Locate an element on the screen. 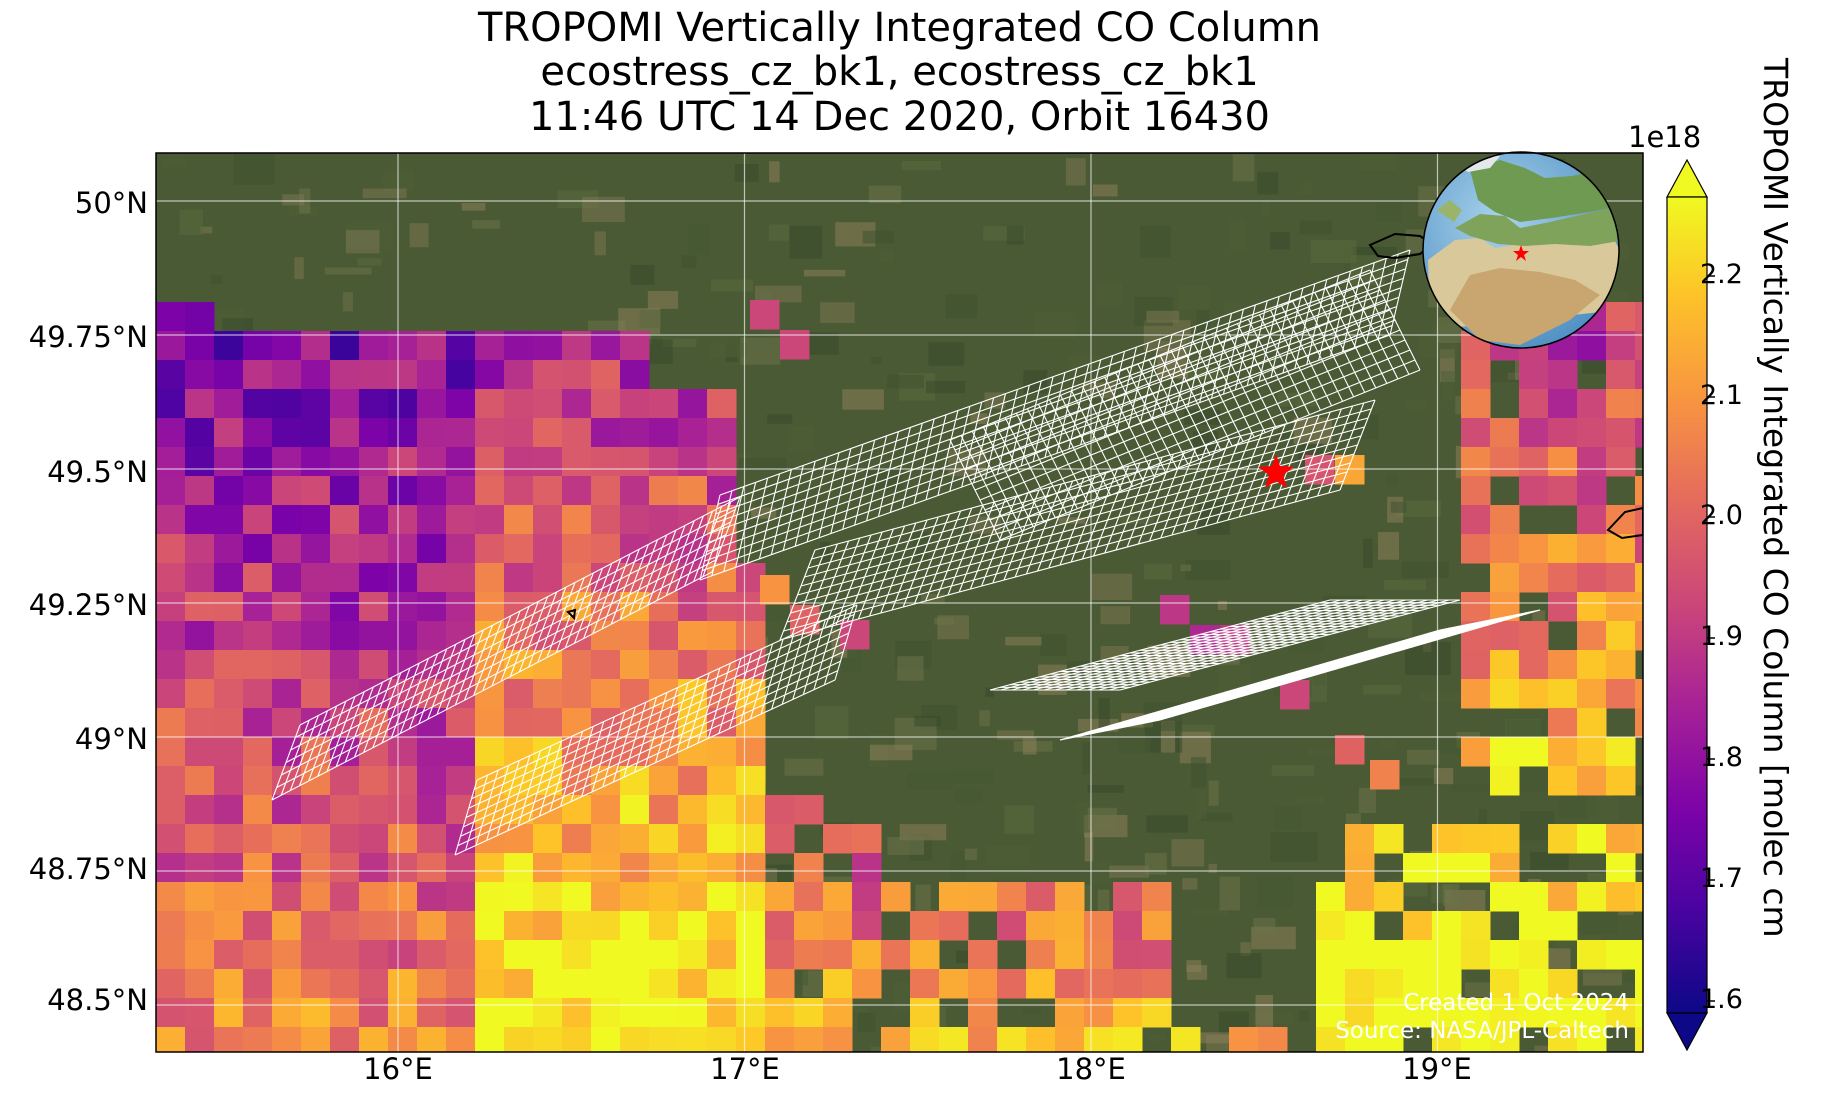 Image resolution: width=1821 pixels, height=1101 pixels. colorbar-tick-label: 1.8 is located at coordinates (1721, 757).